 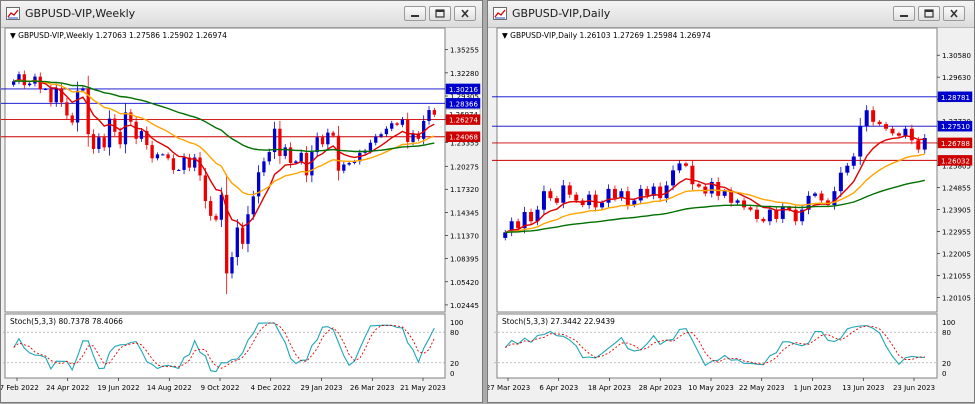 What do you see at coordinates (955, 98) in the screenshot?
I see `level-label: 1.28781` at bounding box center [955, 98].